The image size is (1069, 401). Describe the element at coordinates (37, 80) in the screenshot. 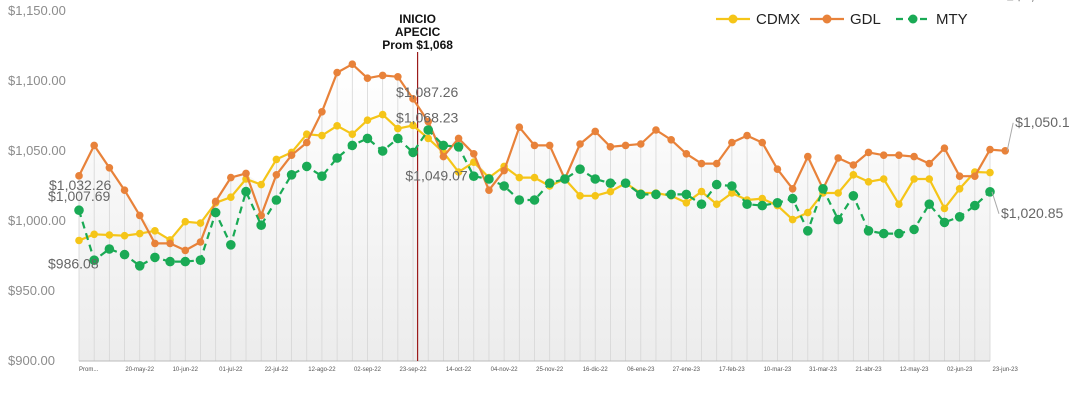

I see `y-tick-label: $1,100.00` at that location.